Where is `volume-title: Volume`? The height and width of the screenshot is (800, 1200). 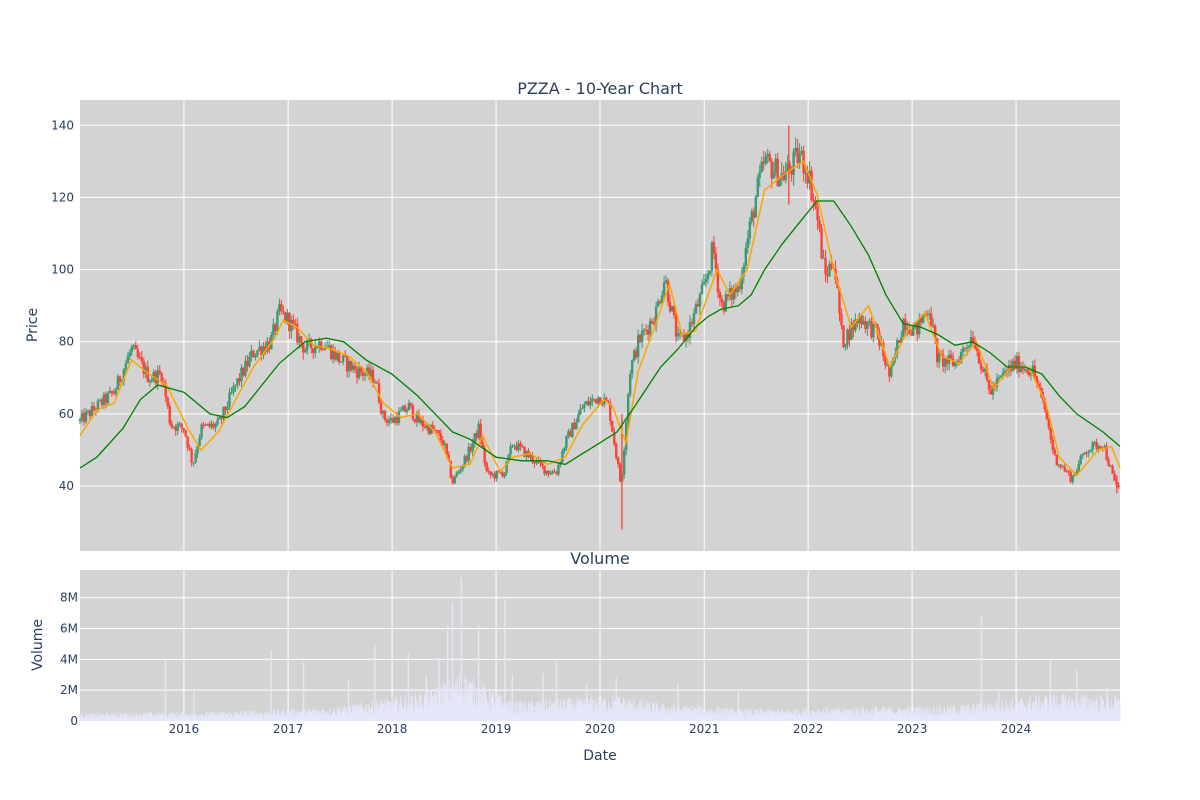
volume-title: Volume is located at coordinates (600, 558).